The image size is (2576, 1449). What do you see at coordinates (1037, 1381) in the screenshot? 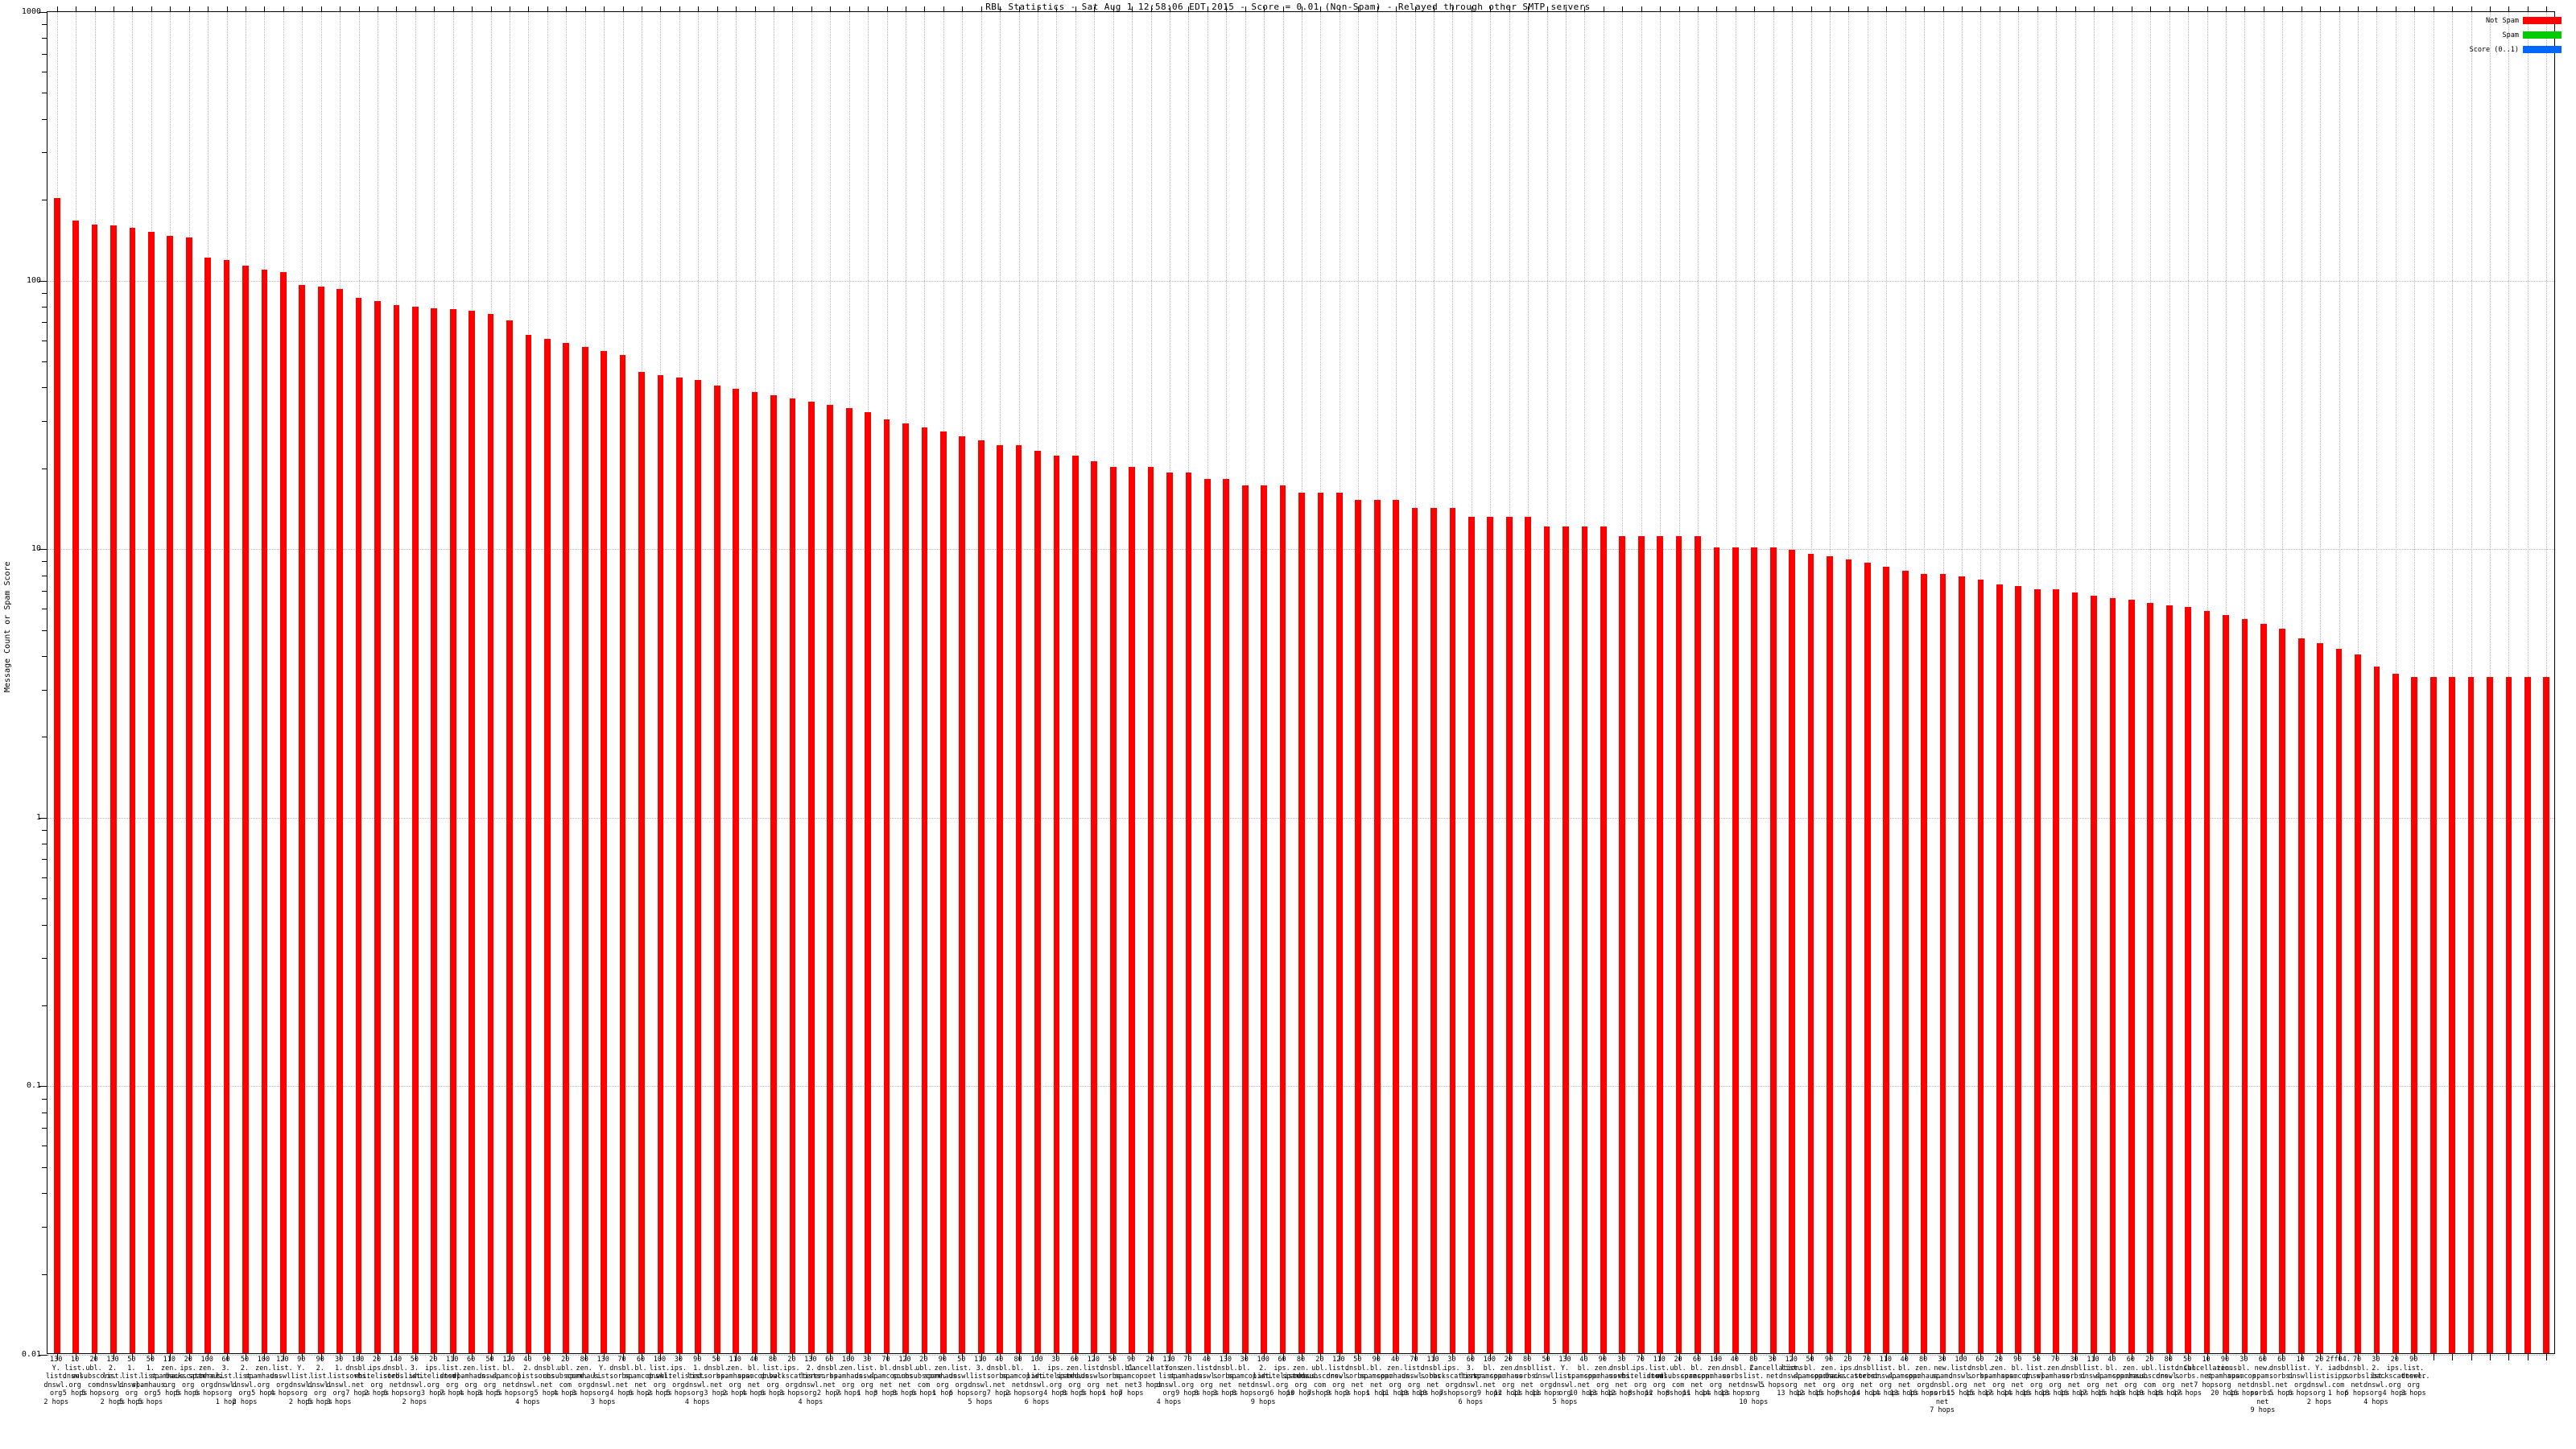
I see `x-tick-label: 100 1. list. dnswl. org 6 hops` at bounding box center [1037, 1381].